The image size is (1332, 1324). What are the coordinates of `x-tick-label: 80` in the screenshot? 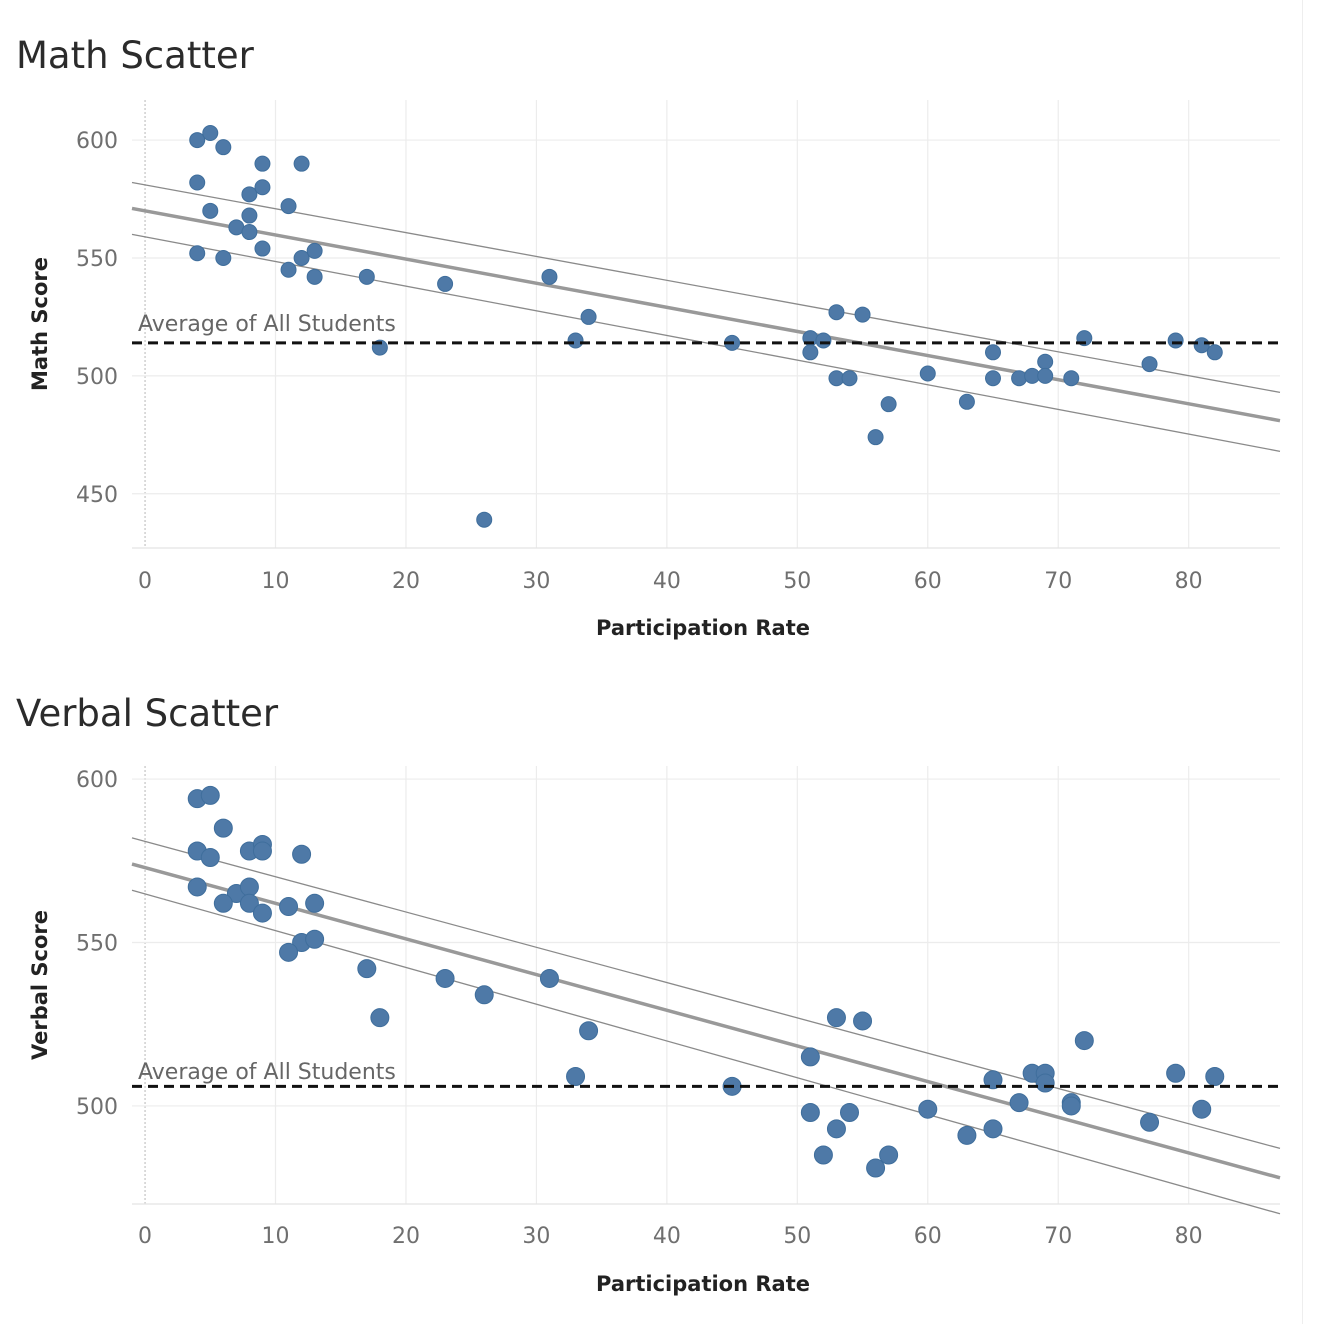 It's located at (1189, 581).